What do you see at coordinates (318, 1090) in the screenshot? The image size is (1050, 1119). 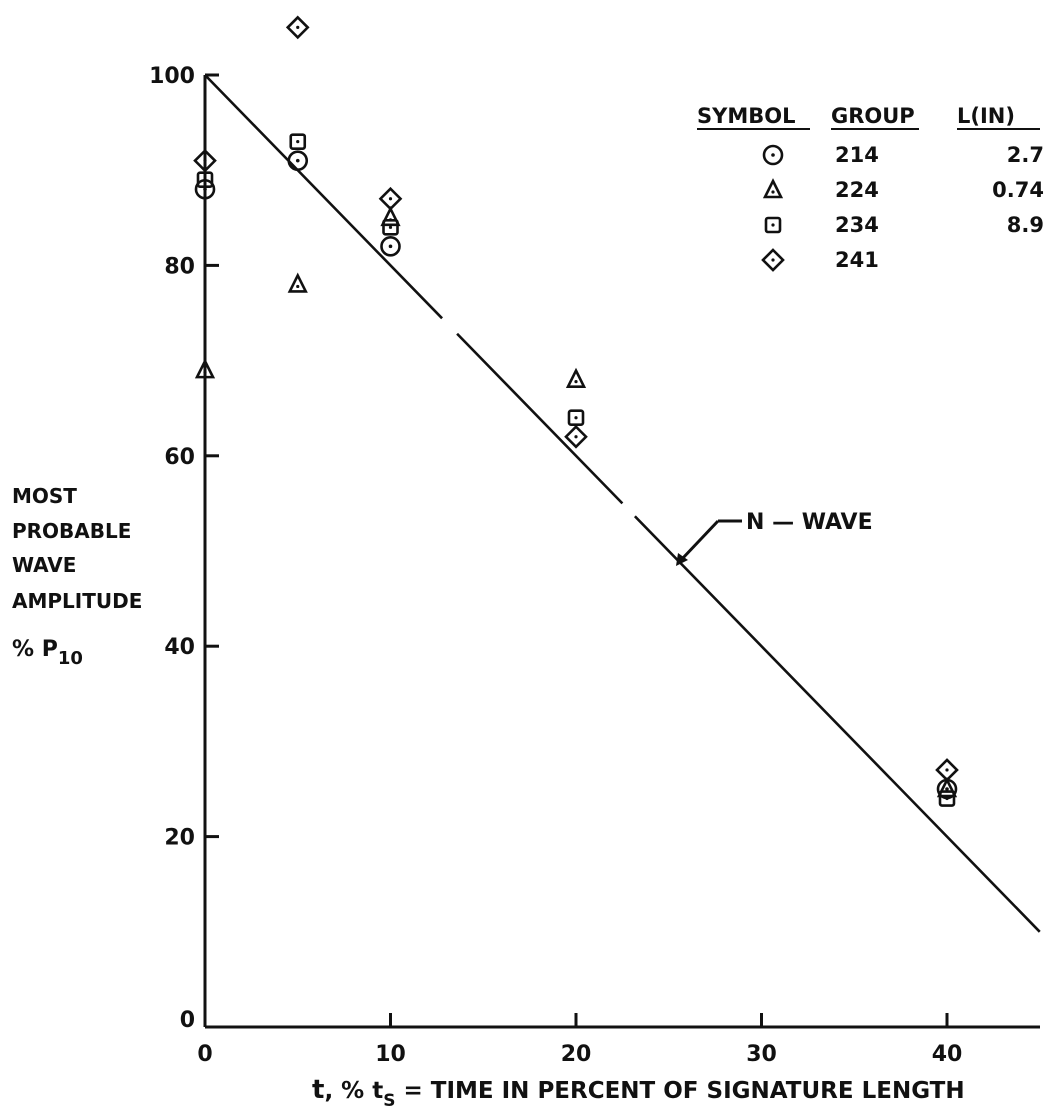 I see `x-axis-title-var: t` at bounding box center [318, 1090].